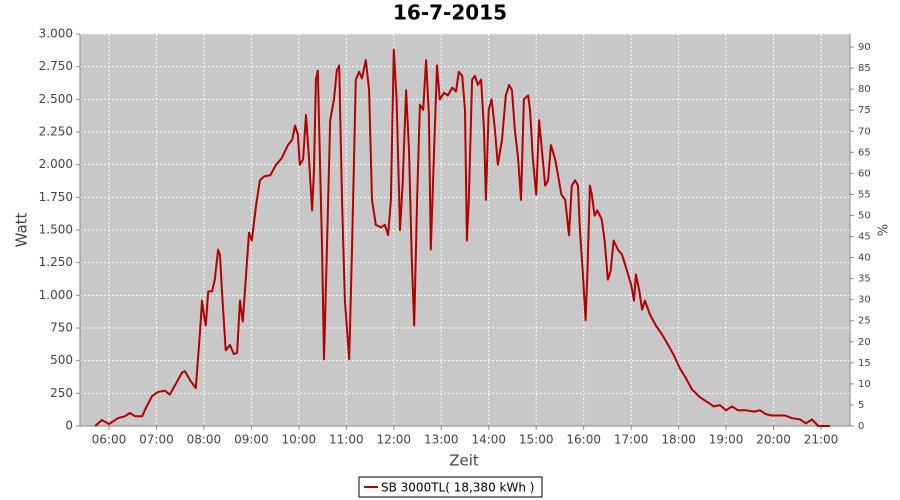 The height and width of the screenshot is (500, 900). Describe the element at coordinates (864, 152) in the screenshot. I see `y2-tick-label: 65` at that location.